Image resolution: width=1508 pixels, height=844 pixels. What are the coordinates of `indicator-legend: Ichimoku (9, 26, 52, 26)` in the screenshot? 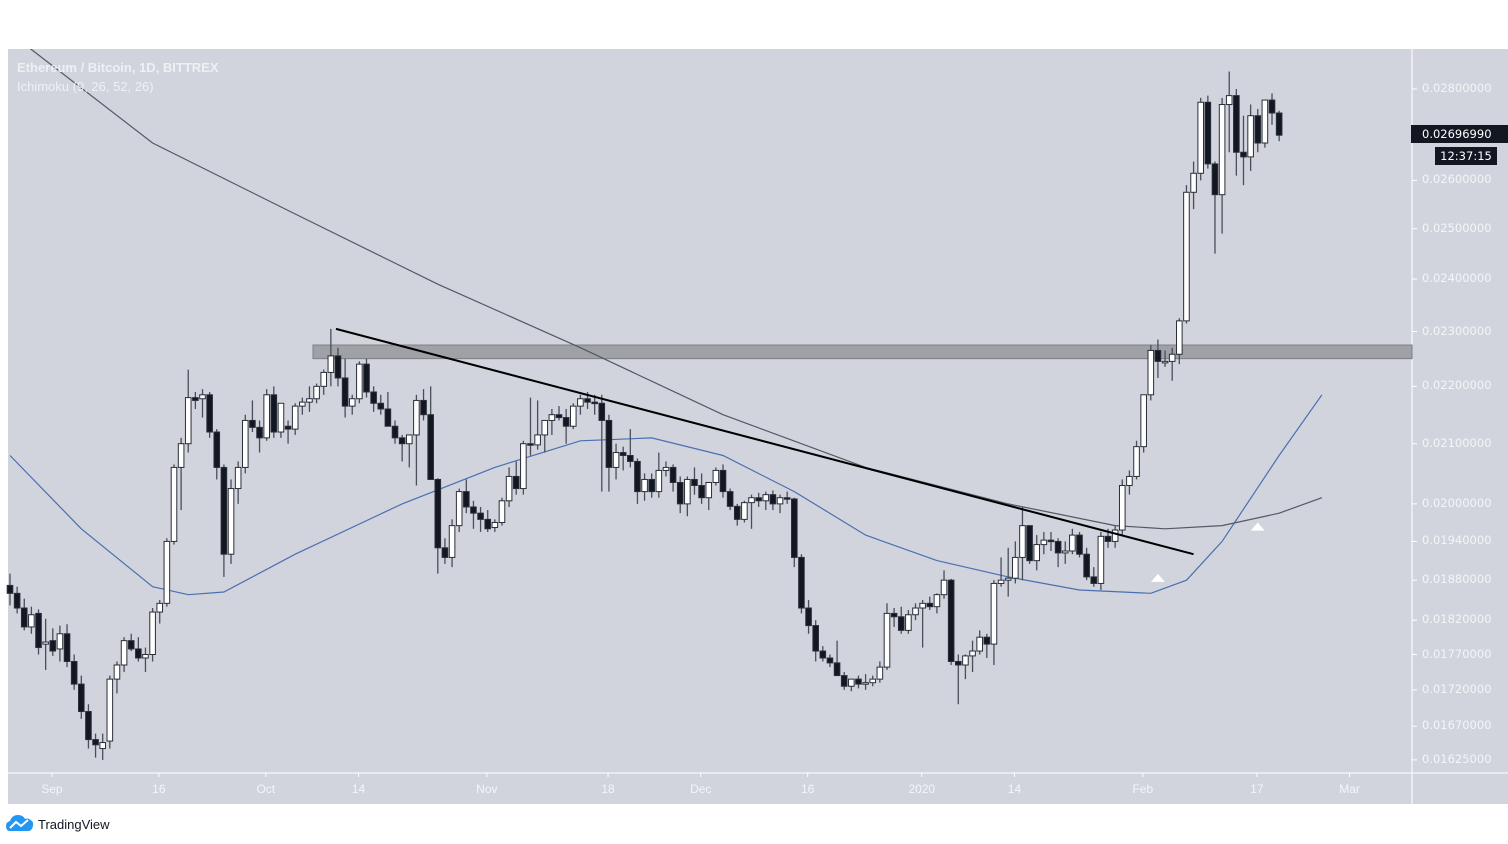 It's located at (85, 86).